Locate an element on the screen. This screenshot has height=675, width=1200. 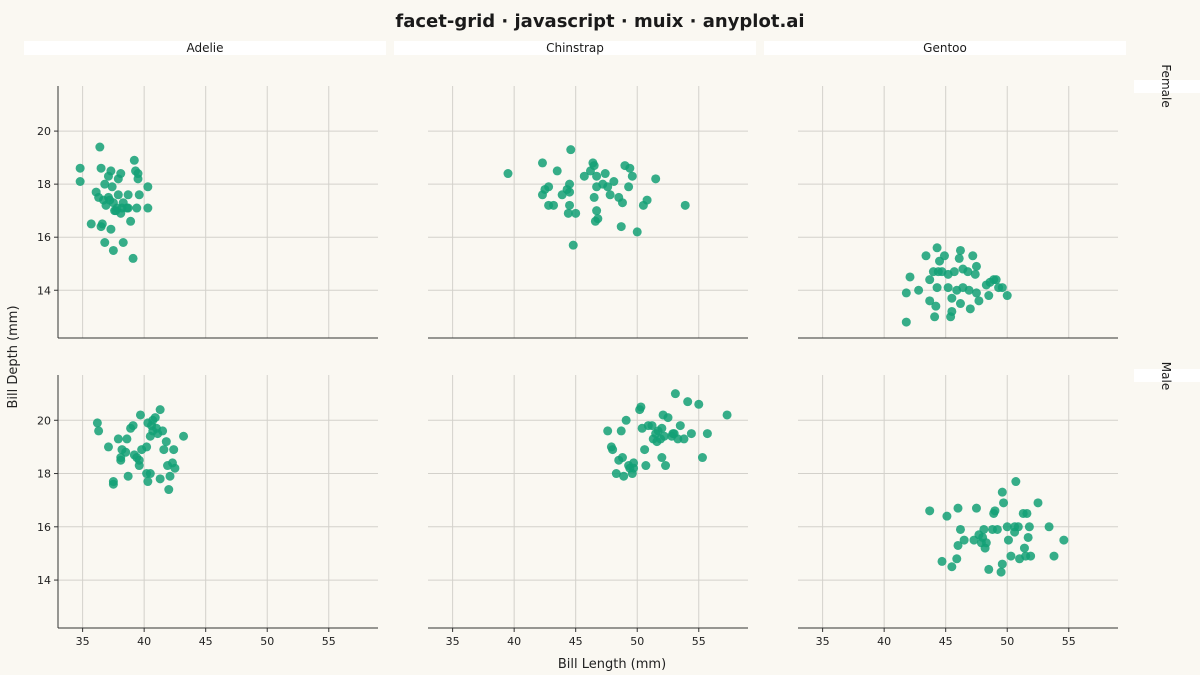
column-label-chinstrap: Chinstrap is located at coordinates (575, 48).